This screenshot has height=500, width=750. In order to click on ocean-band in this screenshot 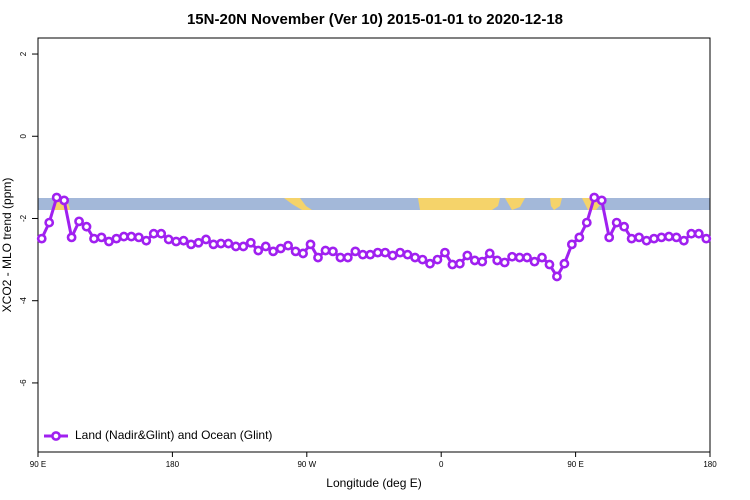, I will do `click(374, 204)`.